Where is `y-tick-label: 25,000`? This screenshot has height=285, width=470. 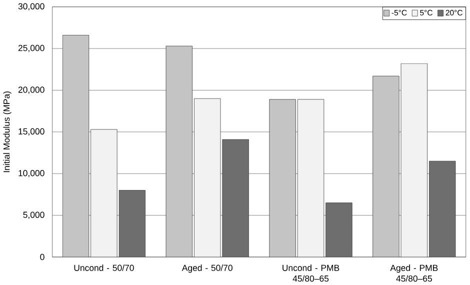 y-tick-label: 25,000 is located at coordinates (31, 48).